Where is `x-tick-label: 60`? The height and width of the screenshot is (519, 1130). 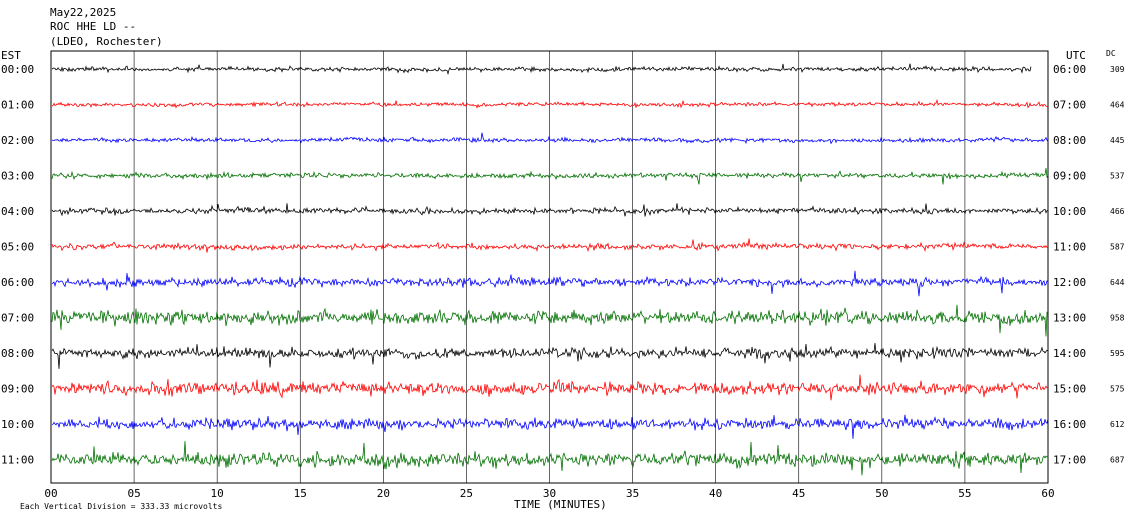 x-tick-label: 60 is located at coordinates (1047, 493).